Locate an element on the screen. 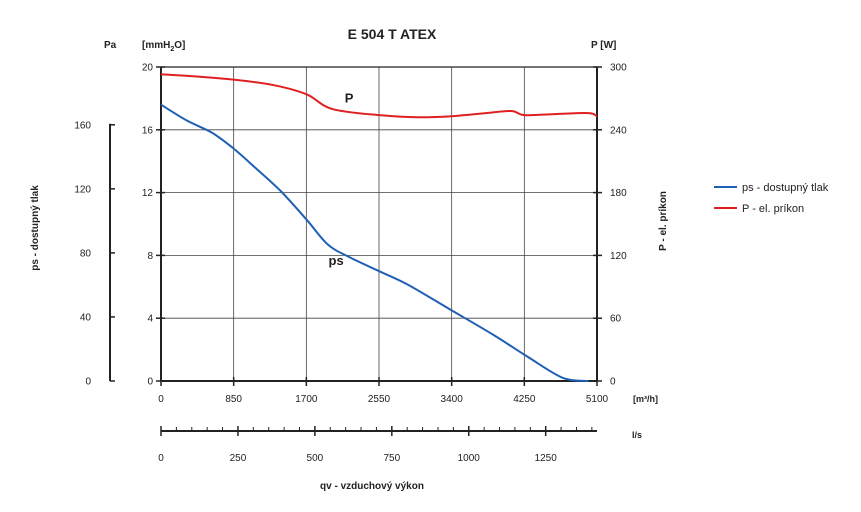 The height and width of the screenshot is (512, 861). mmh2o-tick-label: 12 is located at coordinates (148, 193).